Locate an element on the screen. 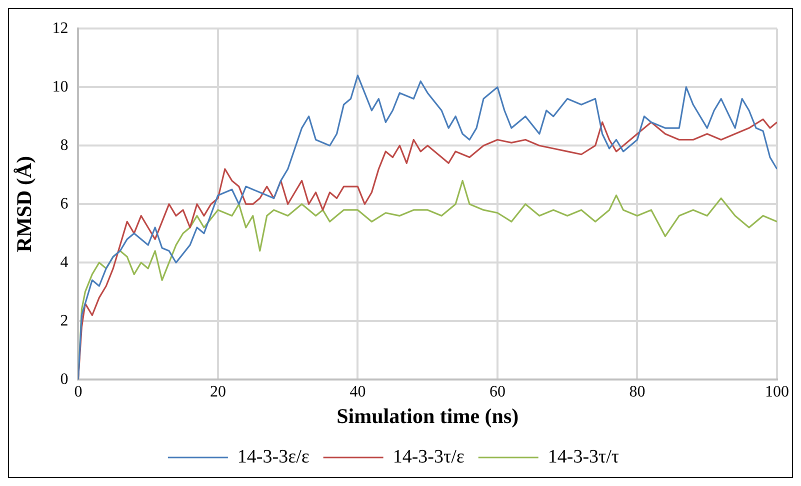 The height and width of the screenshot is (486, 801). legend-label: 14-3-3τ/τ is located at coordinates (584, 457).